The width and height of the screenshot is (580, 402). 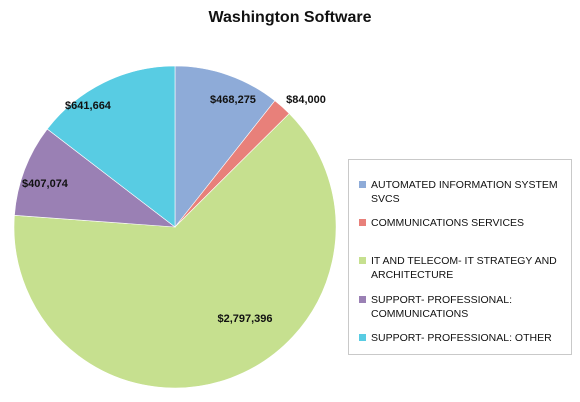 I want to click on legend-item: COMMUNICATIONS SERVICES, so click(x=464, y=223).